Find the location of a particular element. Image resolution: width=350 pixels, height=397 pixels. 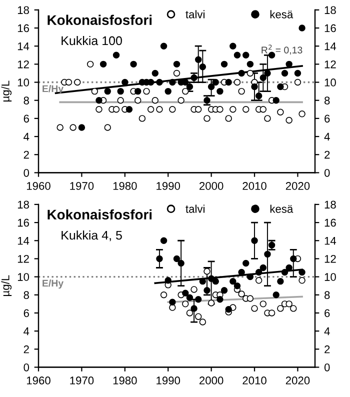

y2-tick-label: 16 is located at coordinates (330, 28).